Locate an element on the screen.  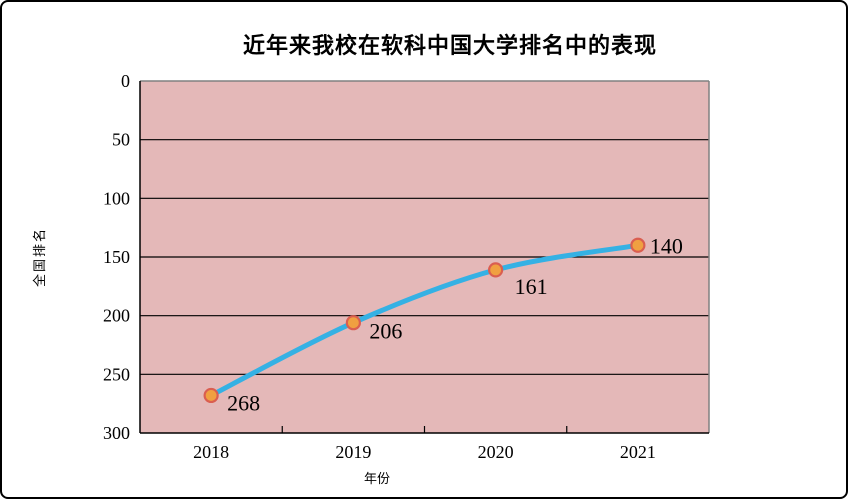
chart-title: 近年来我校在软科中国大学排名中的表现 is located at coordinates (449, 45).